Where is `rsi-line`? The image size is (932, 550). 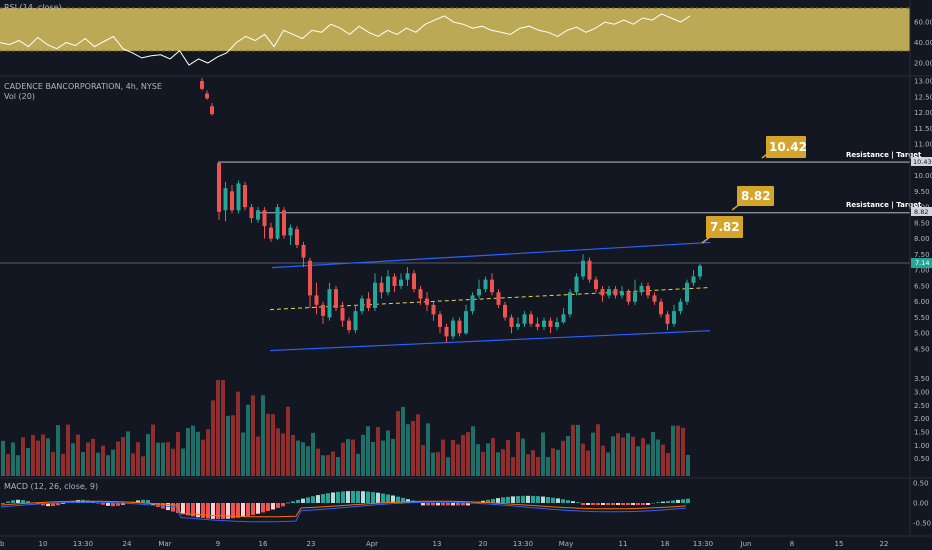 rsi-line is located at coordinates (345, 39).